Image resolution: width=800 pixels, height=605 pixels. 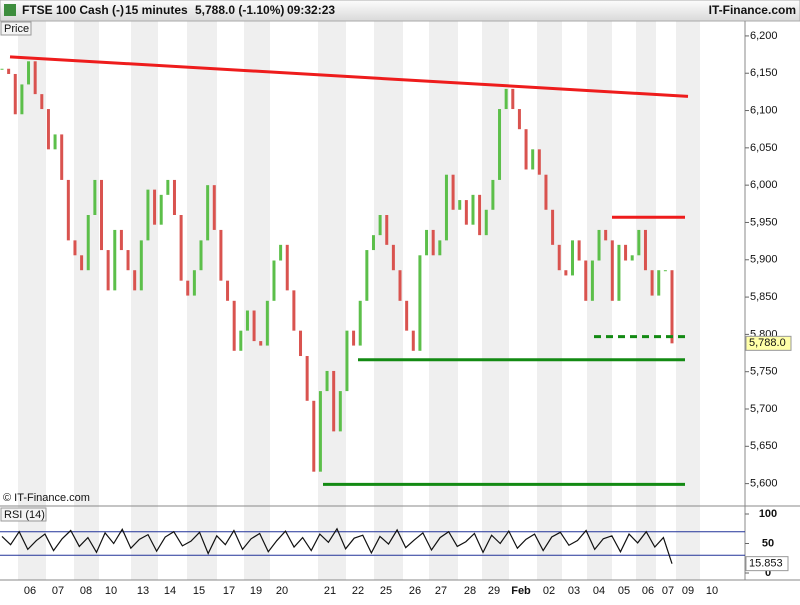 I want to click on x-tick-label: 08, so click(x=86, y=591).